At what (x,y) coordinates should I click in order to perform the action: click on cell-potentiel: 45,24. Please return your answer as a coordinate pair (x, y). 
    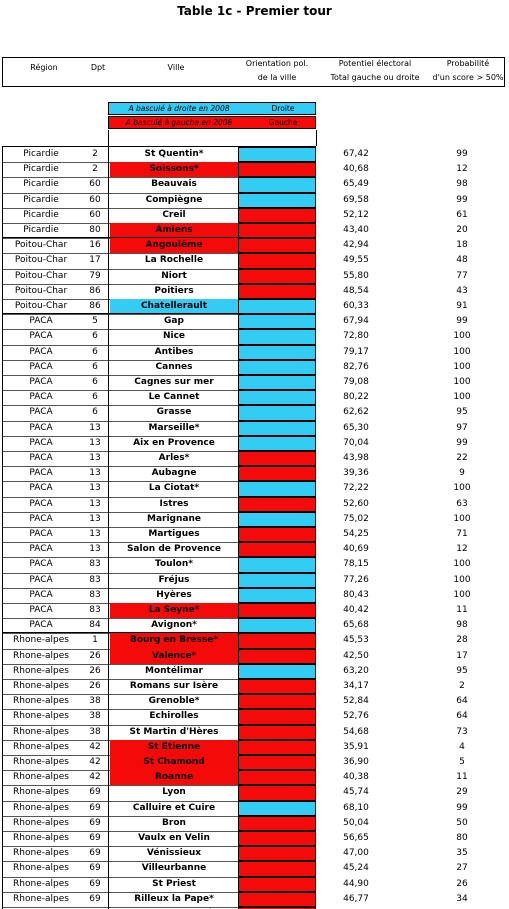
    Looking at the image, I should click on (356, 868).